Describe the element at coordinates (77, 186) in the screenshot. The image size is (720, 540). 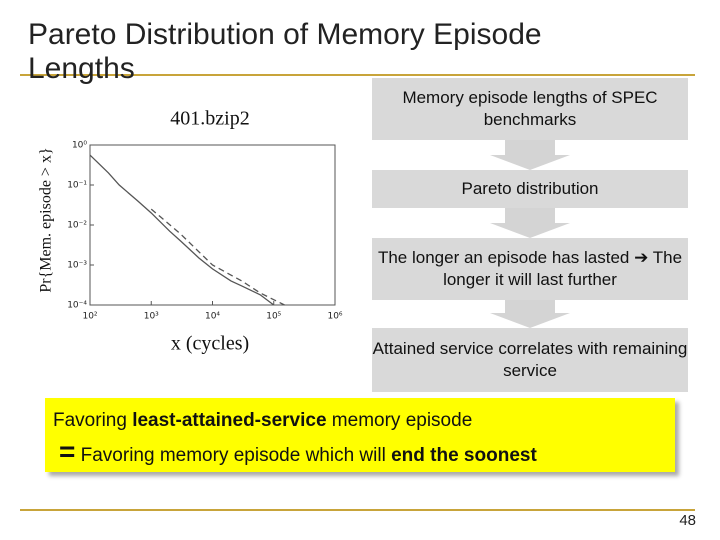
I see `y-tick-label: 10⁻¹` at that location.